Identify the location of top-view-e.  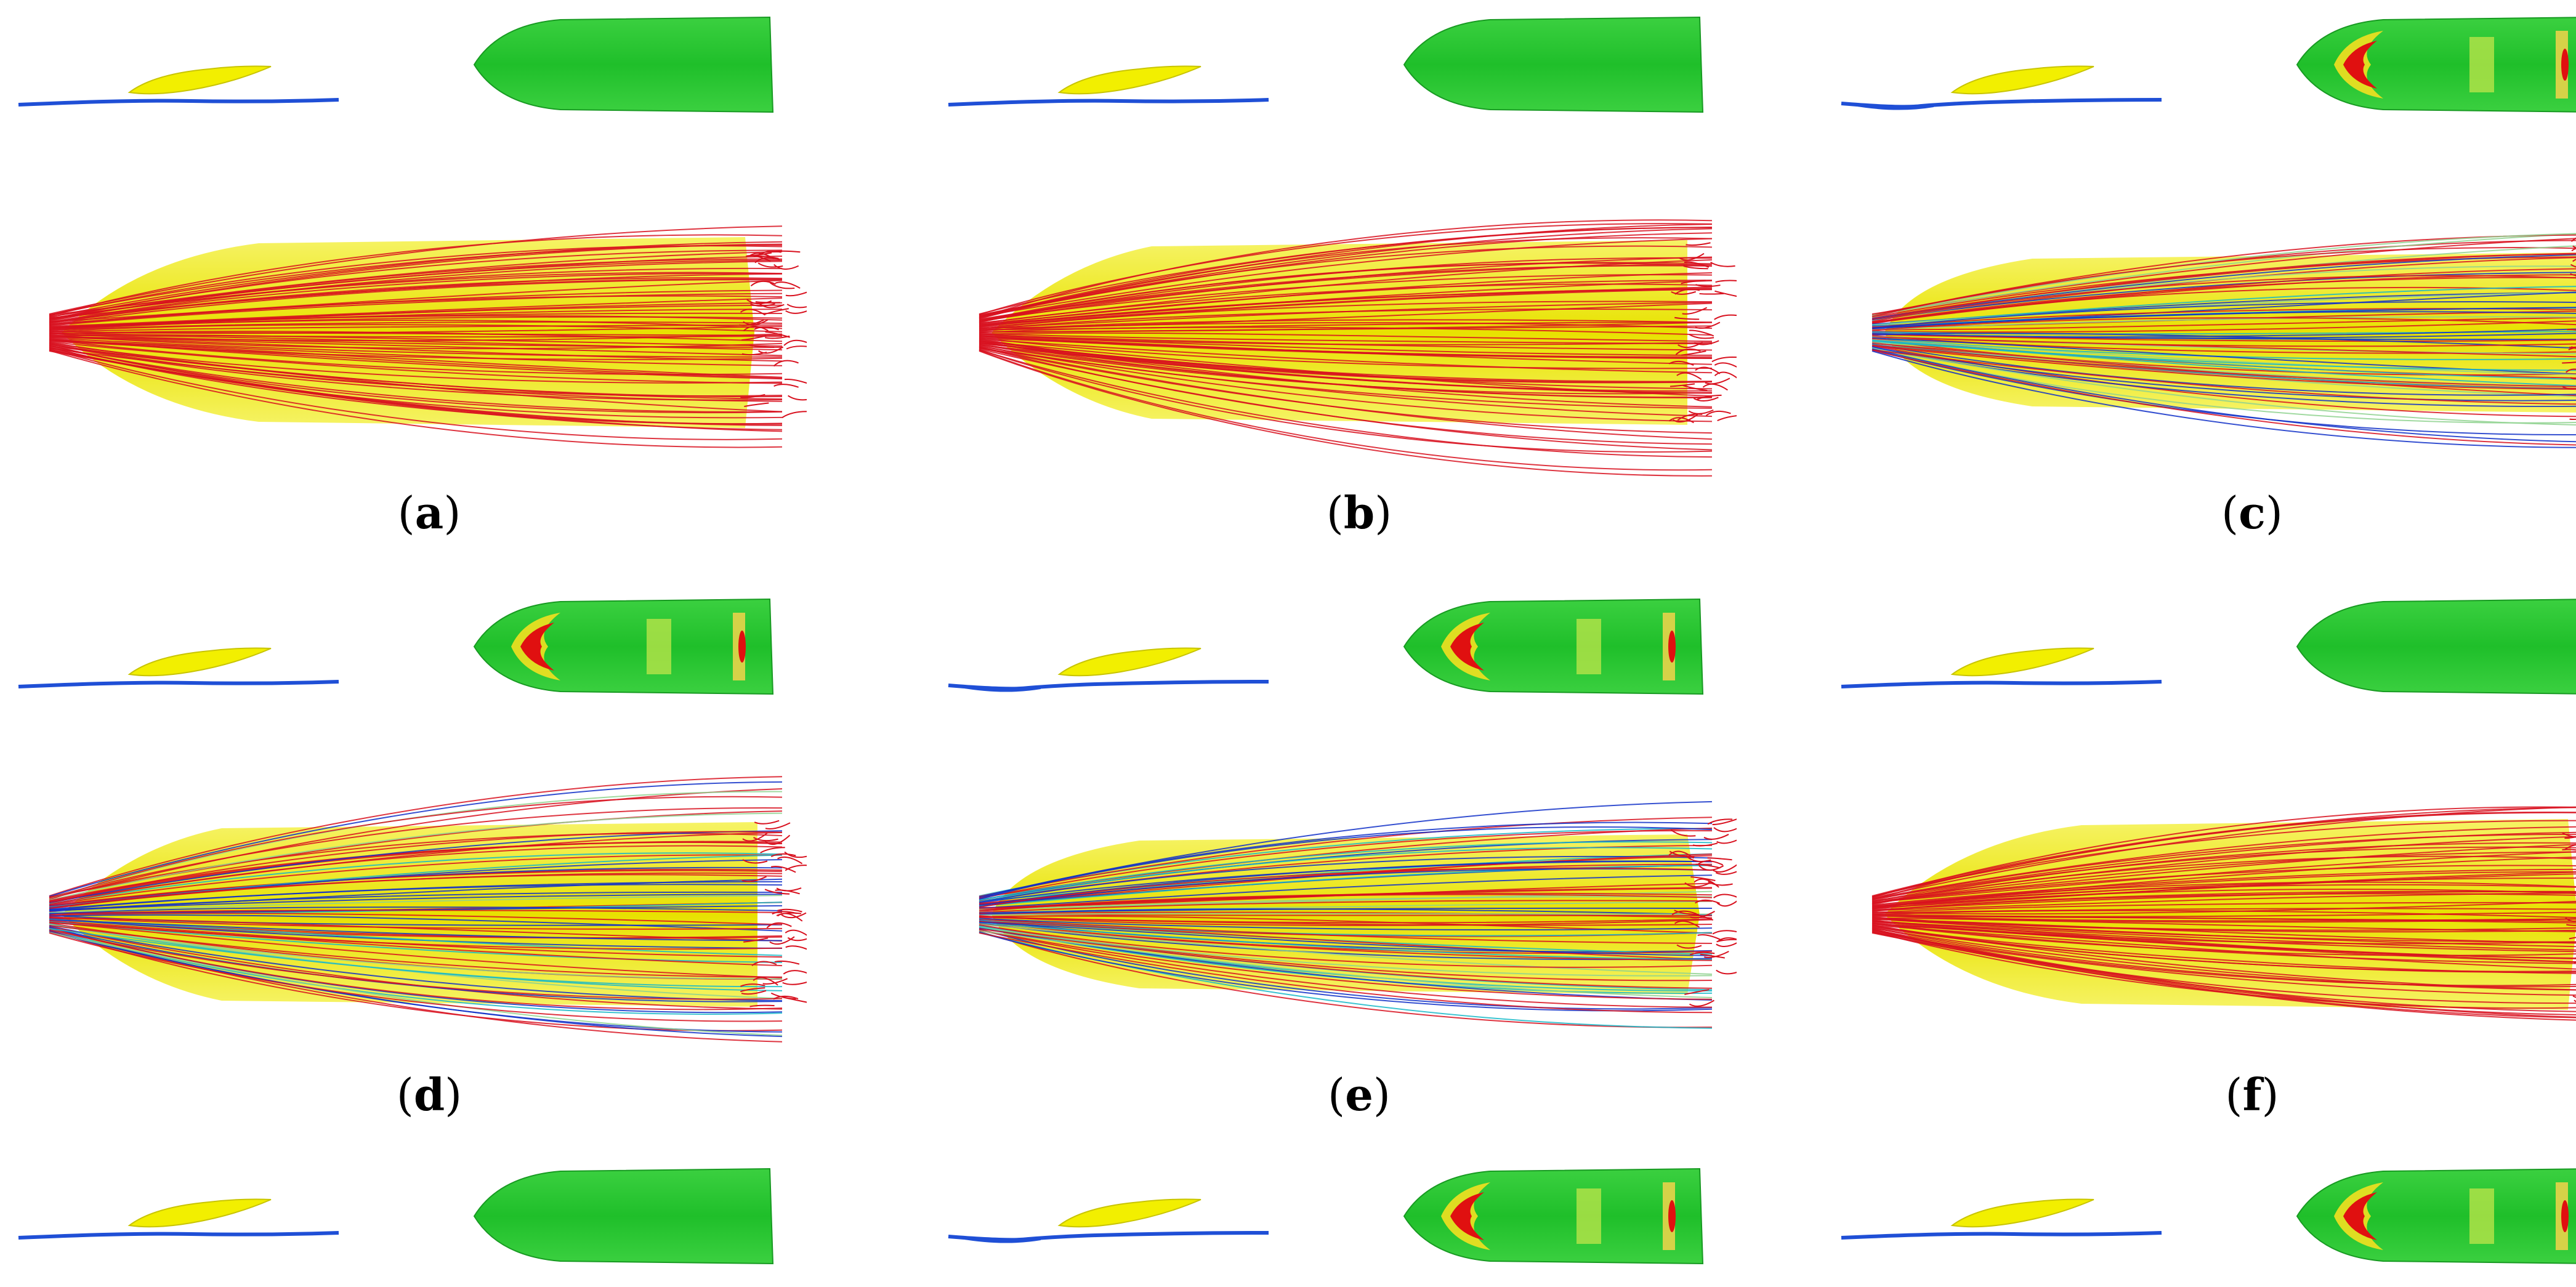
(1553, 647).